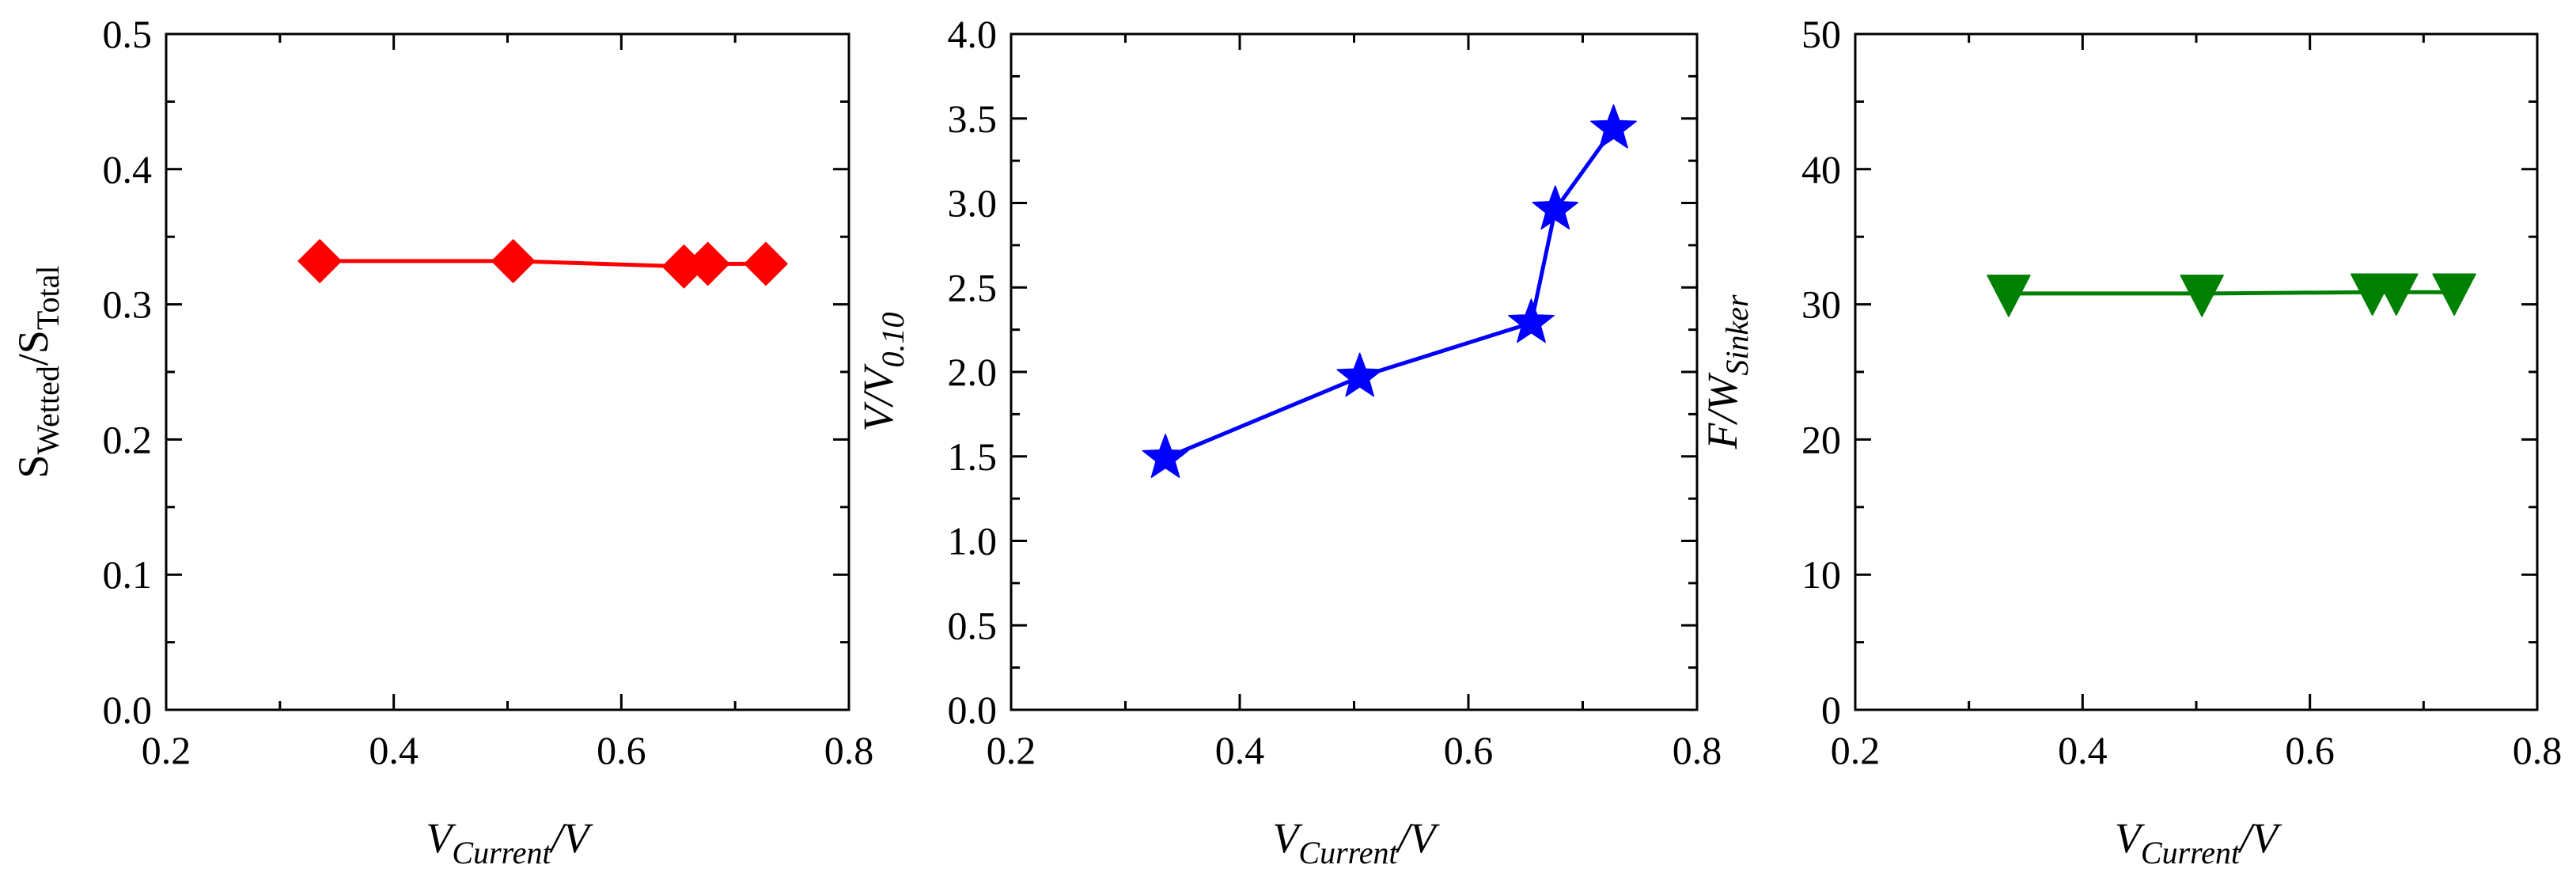 Image resolution: width=2576 pixels, height=876 pixels. I want to click on y-tick-label: 0.3, so click(128, 305).